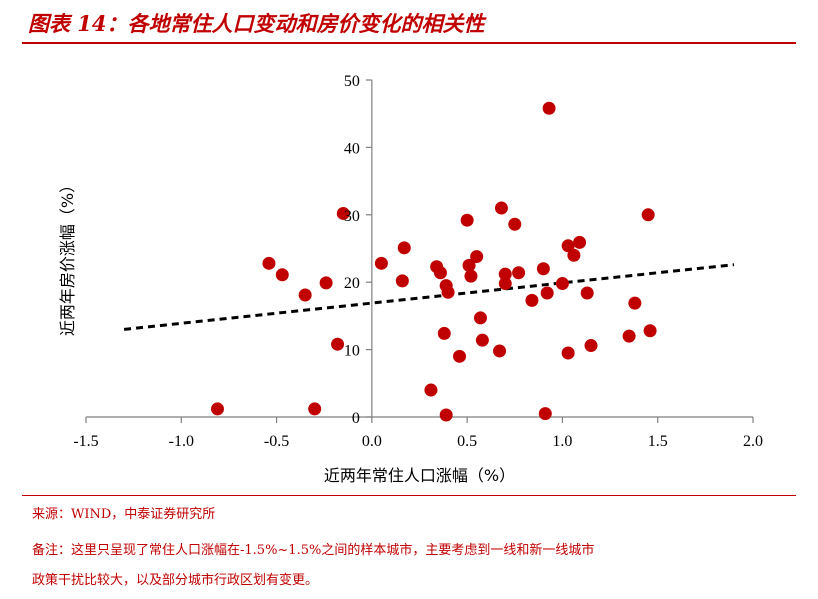 The image size is (818, 599). Describe the element at coordinates (409, 495) in the screenshot. I see `footer-divider` at that location.